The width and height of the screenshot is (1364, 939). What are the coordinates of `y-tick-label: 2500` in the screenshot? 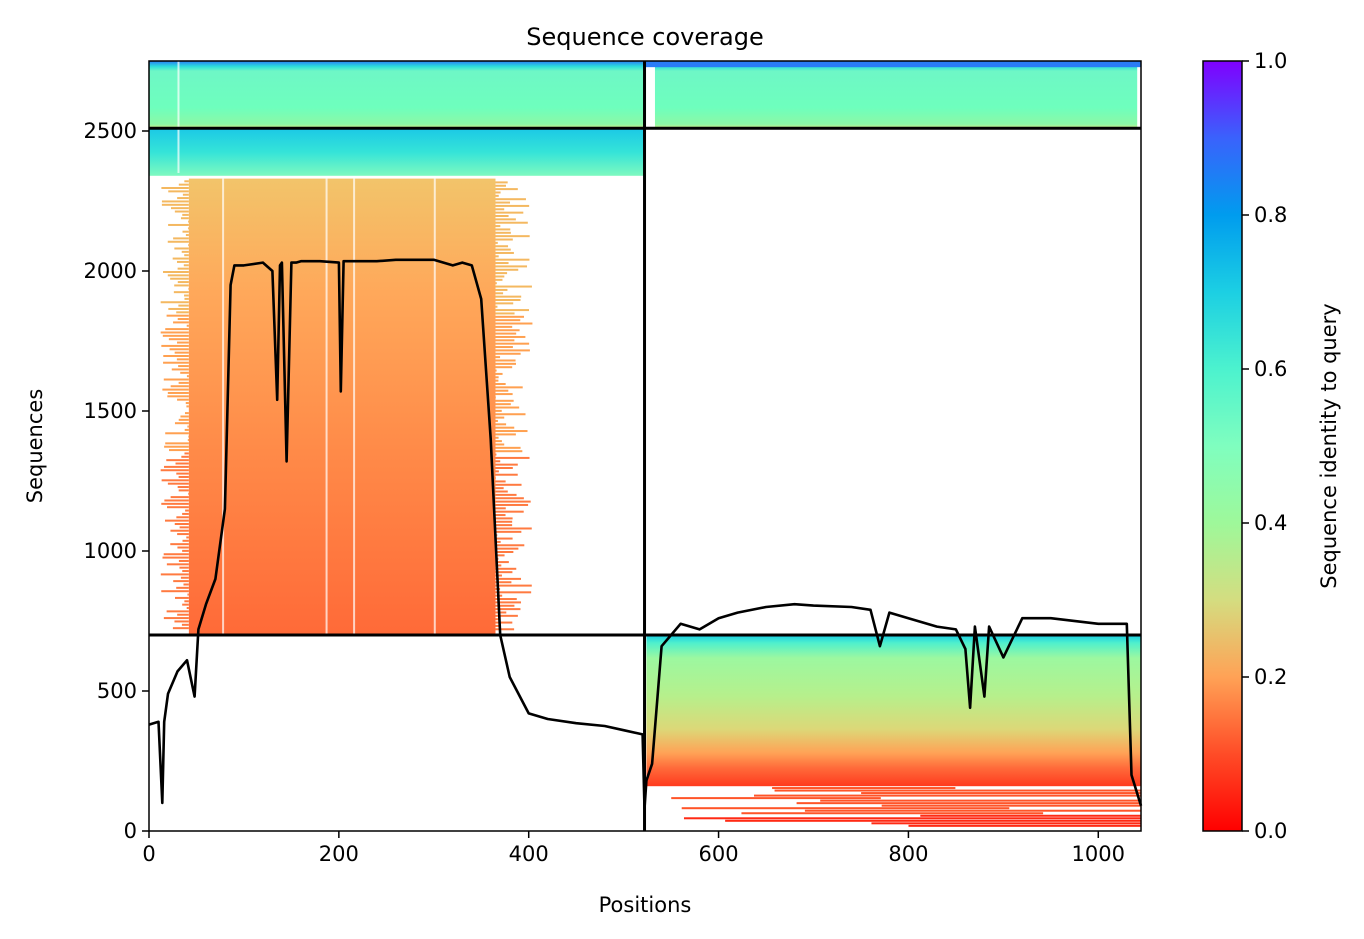 It's located at (110, 131).